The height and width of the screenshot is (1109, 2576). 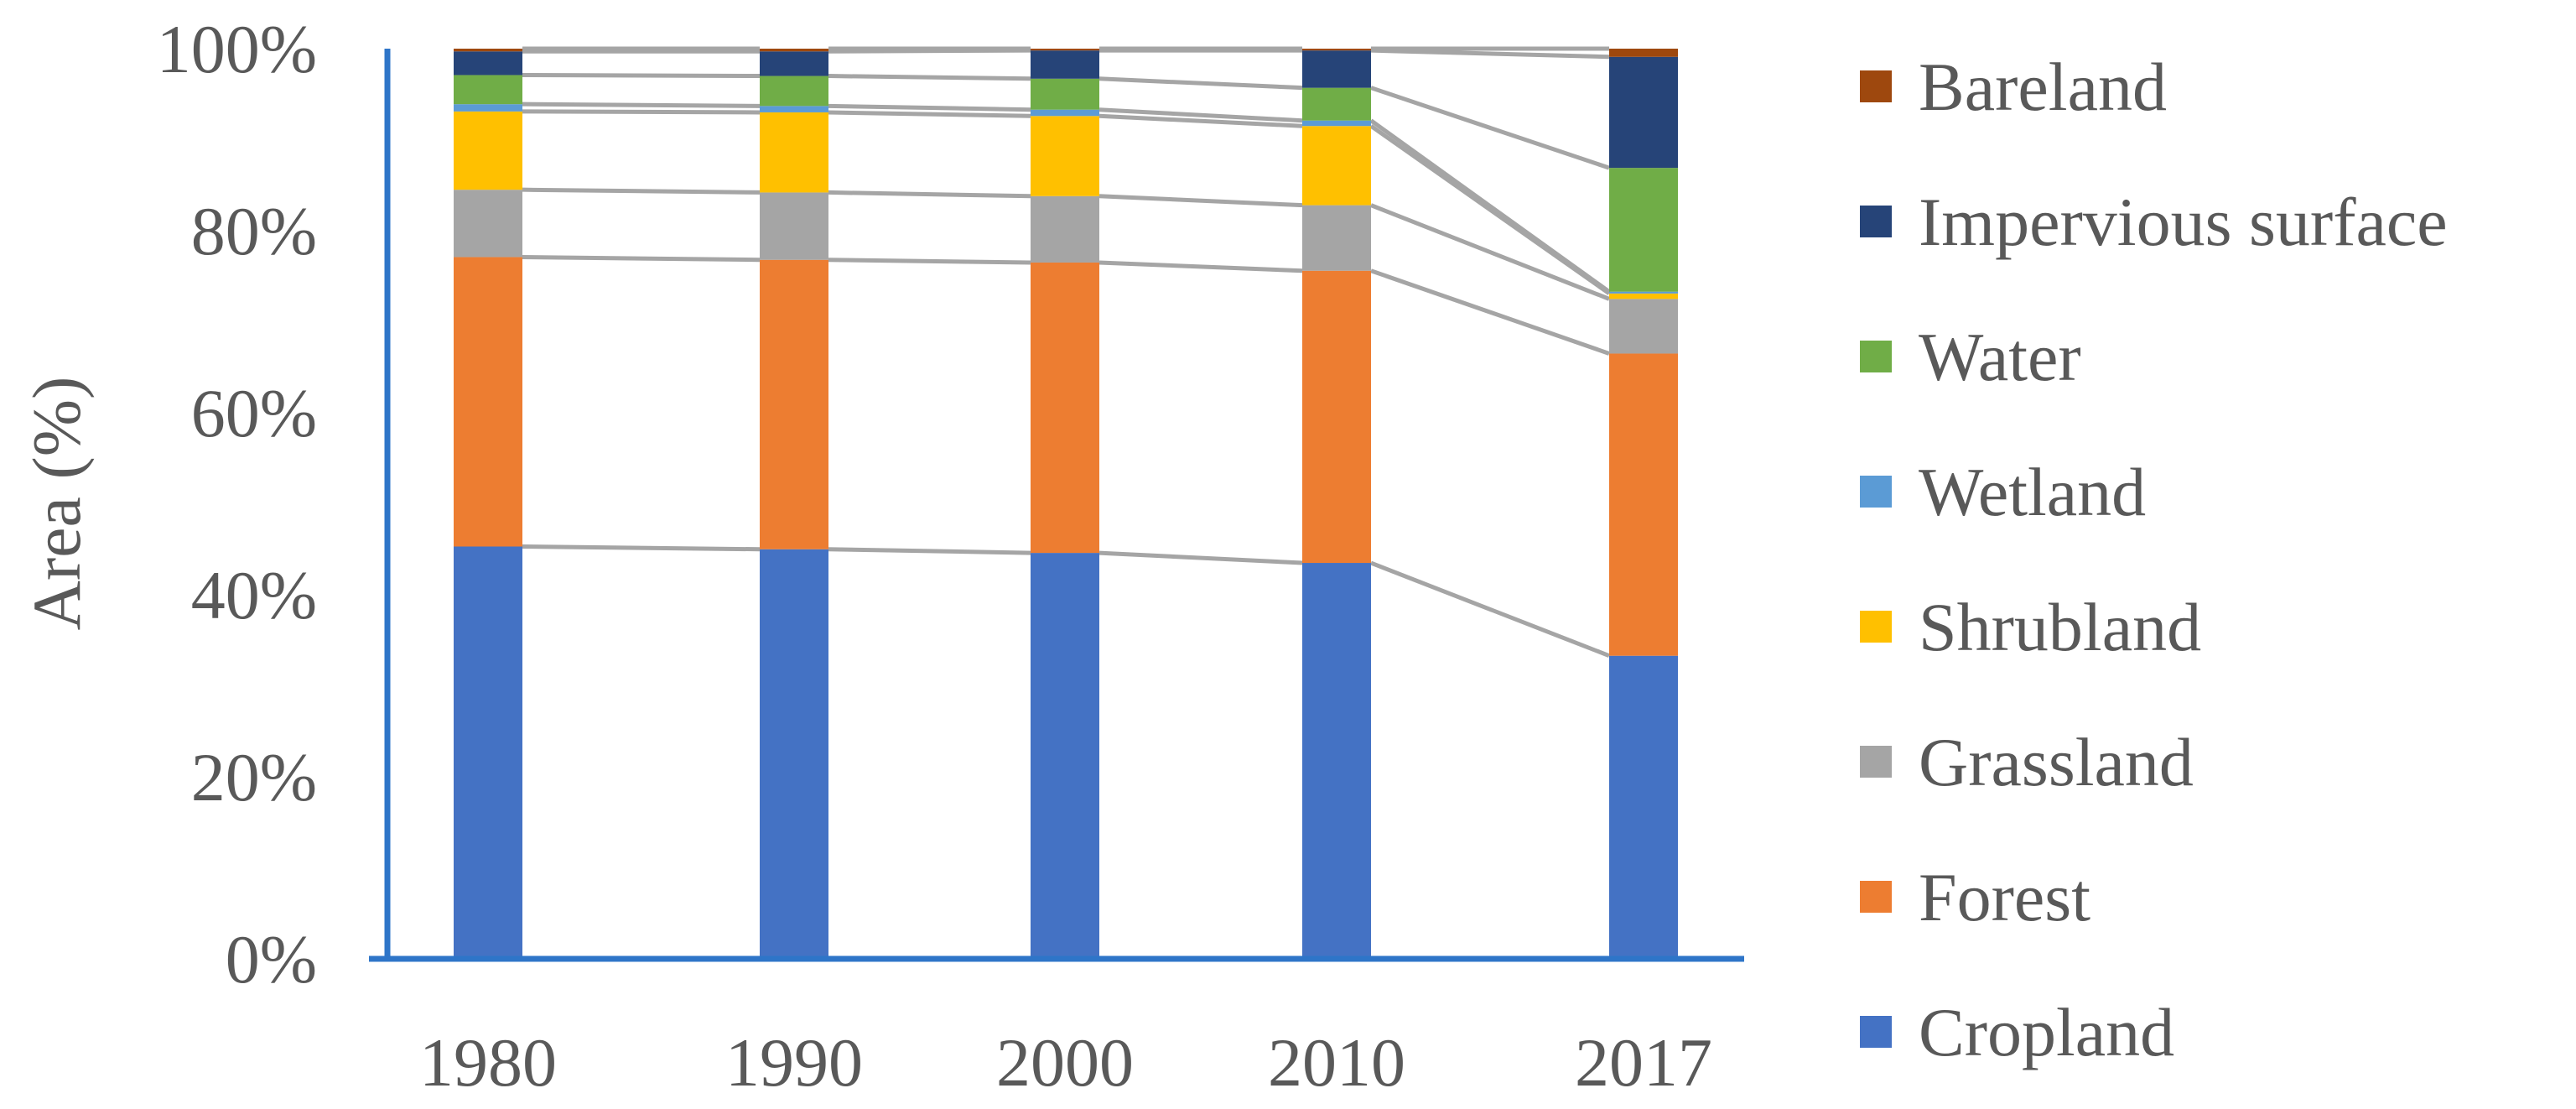 What do you see at coordinates (488, 90) in the screenshot?
I see `bar-water-1980` at bounding box center [488, 90].